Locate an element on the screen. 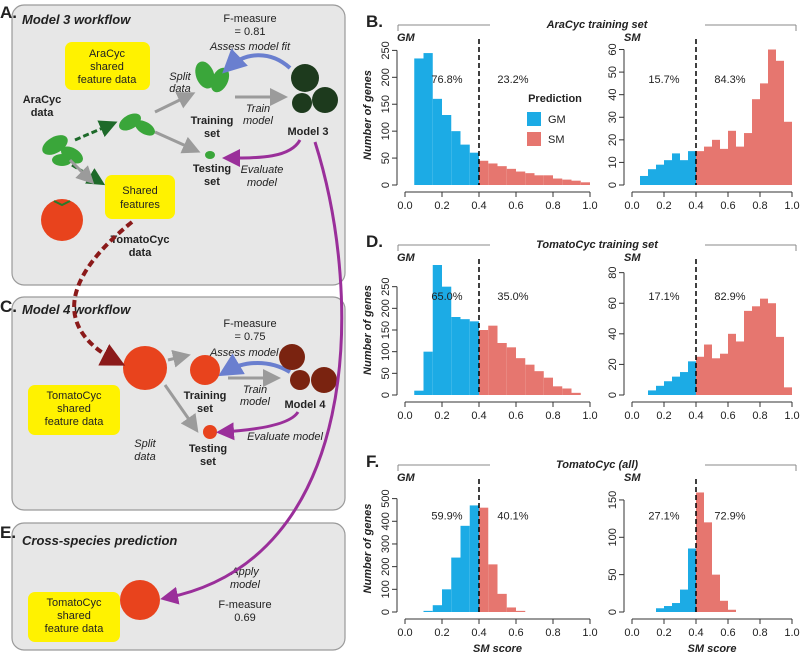  panel-title: Model 3 workflow is located at coordinates (76, 19).